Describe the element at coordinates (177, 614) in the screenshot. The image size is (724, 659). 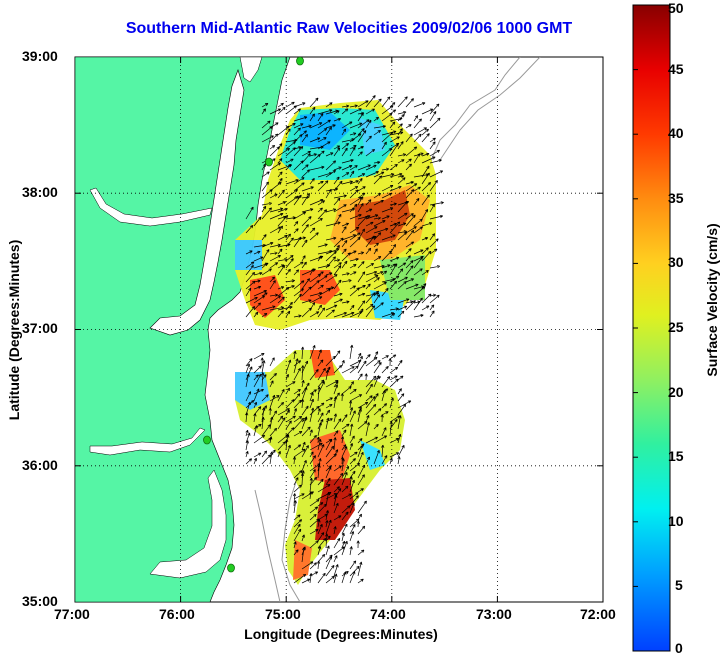
I see `x-tick-label: 76:00` at that location.